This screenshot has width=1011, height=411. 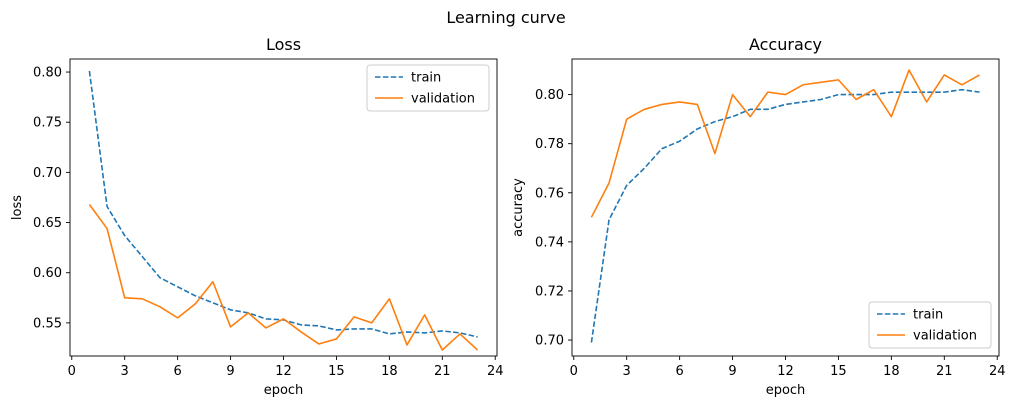 What do you see at coordinates (47, 173) in the screenshot?
I see `loss-y-tick-label: 0.70` at bounding box center [47, 173].